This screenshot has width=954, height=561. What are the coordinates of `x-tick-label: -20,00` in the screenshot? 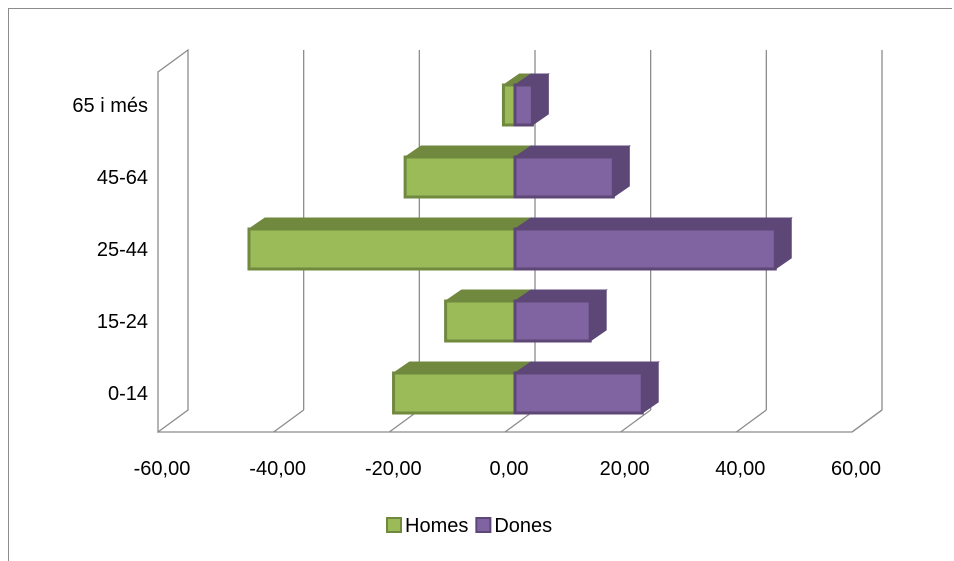 It's located at (393, 469).